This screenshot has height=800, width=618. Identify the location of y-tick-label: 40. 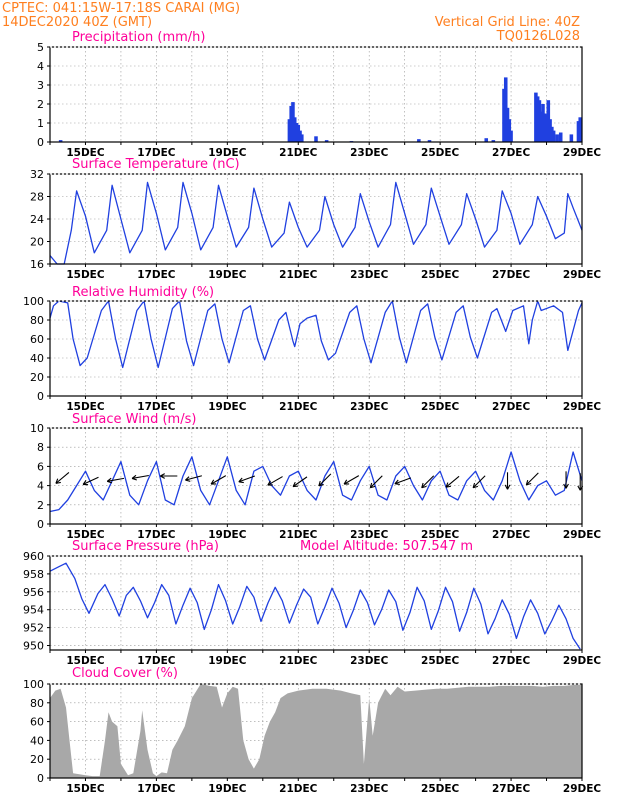
(37, 358).